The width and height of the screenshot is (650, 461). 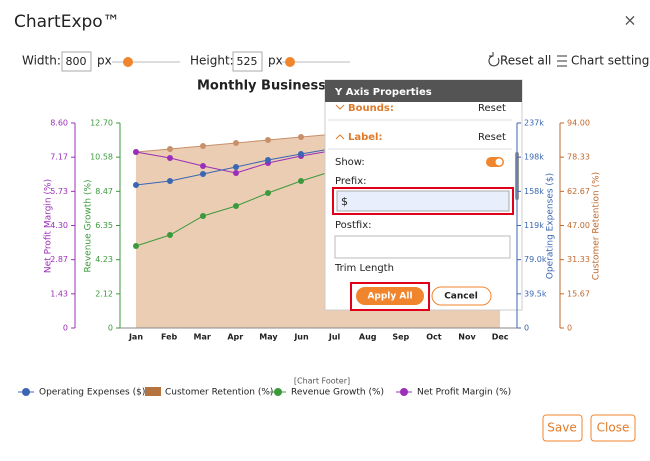 I want to click on prefix-label: Prefix:, so click(x=350, y=181).